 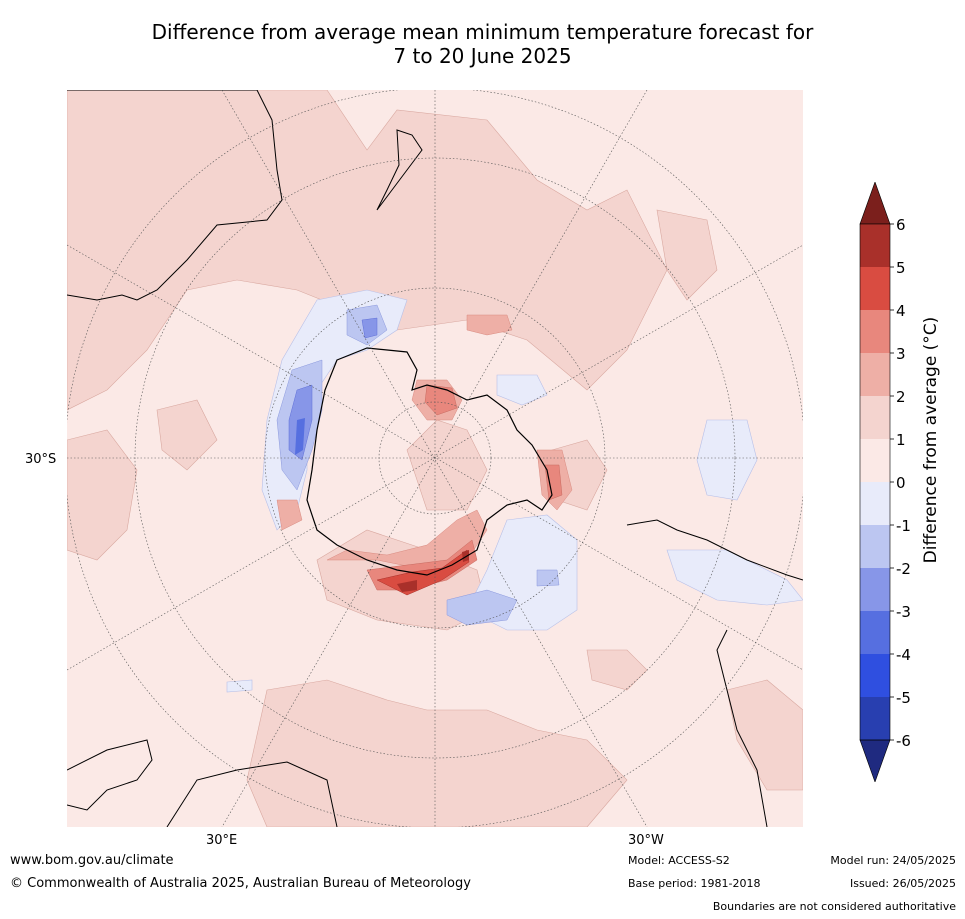 What do you see at coordinates (903, 569) in the screenshot?
I see `colorbar-tick-label: -2` at bounding box center [903, 569].